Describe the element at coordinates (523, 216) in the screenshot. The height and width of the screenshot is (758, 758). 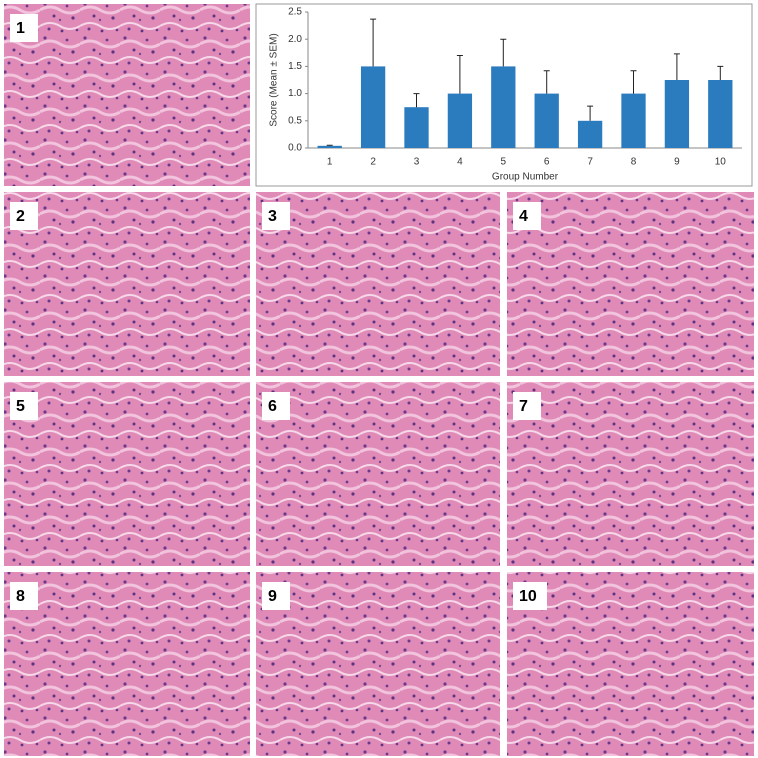
I see `panel-label: 4` at that location.